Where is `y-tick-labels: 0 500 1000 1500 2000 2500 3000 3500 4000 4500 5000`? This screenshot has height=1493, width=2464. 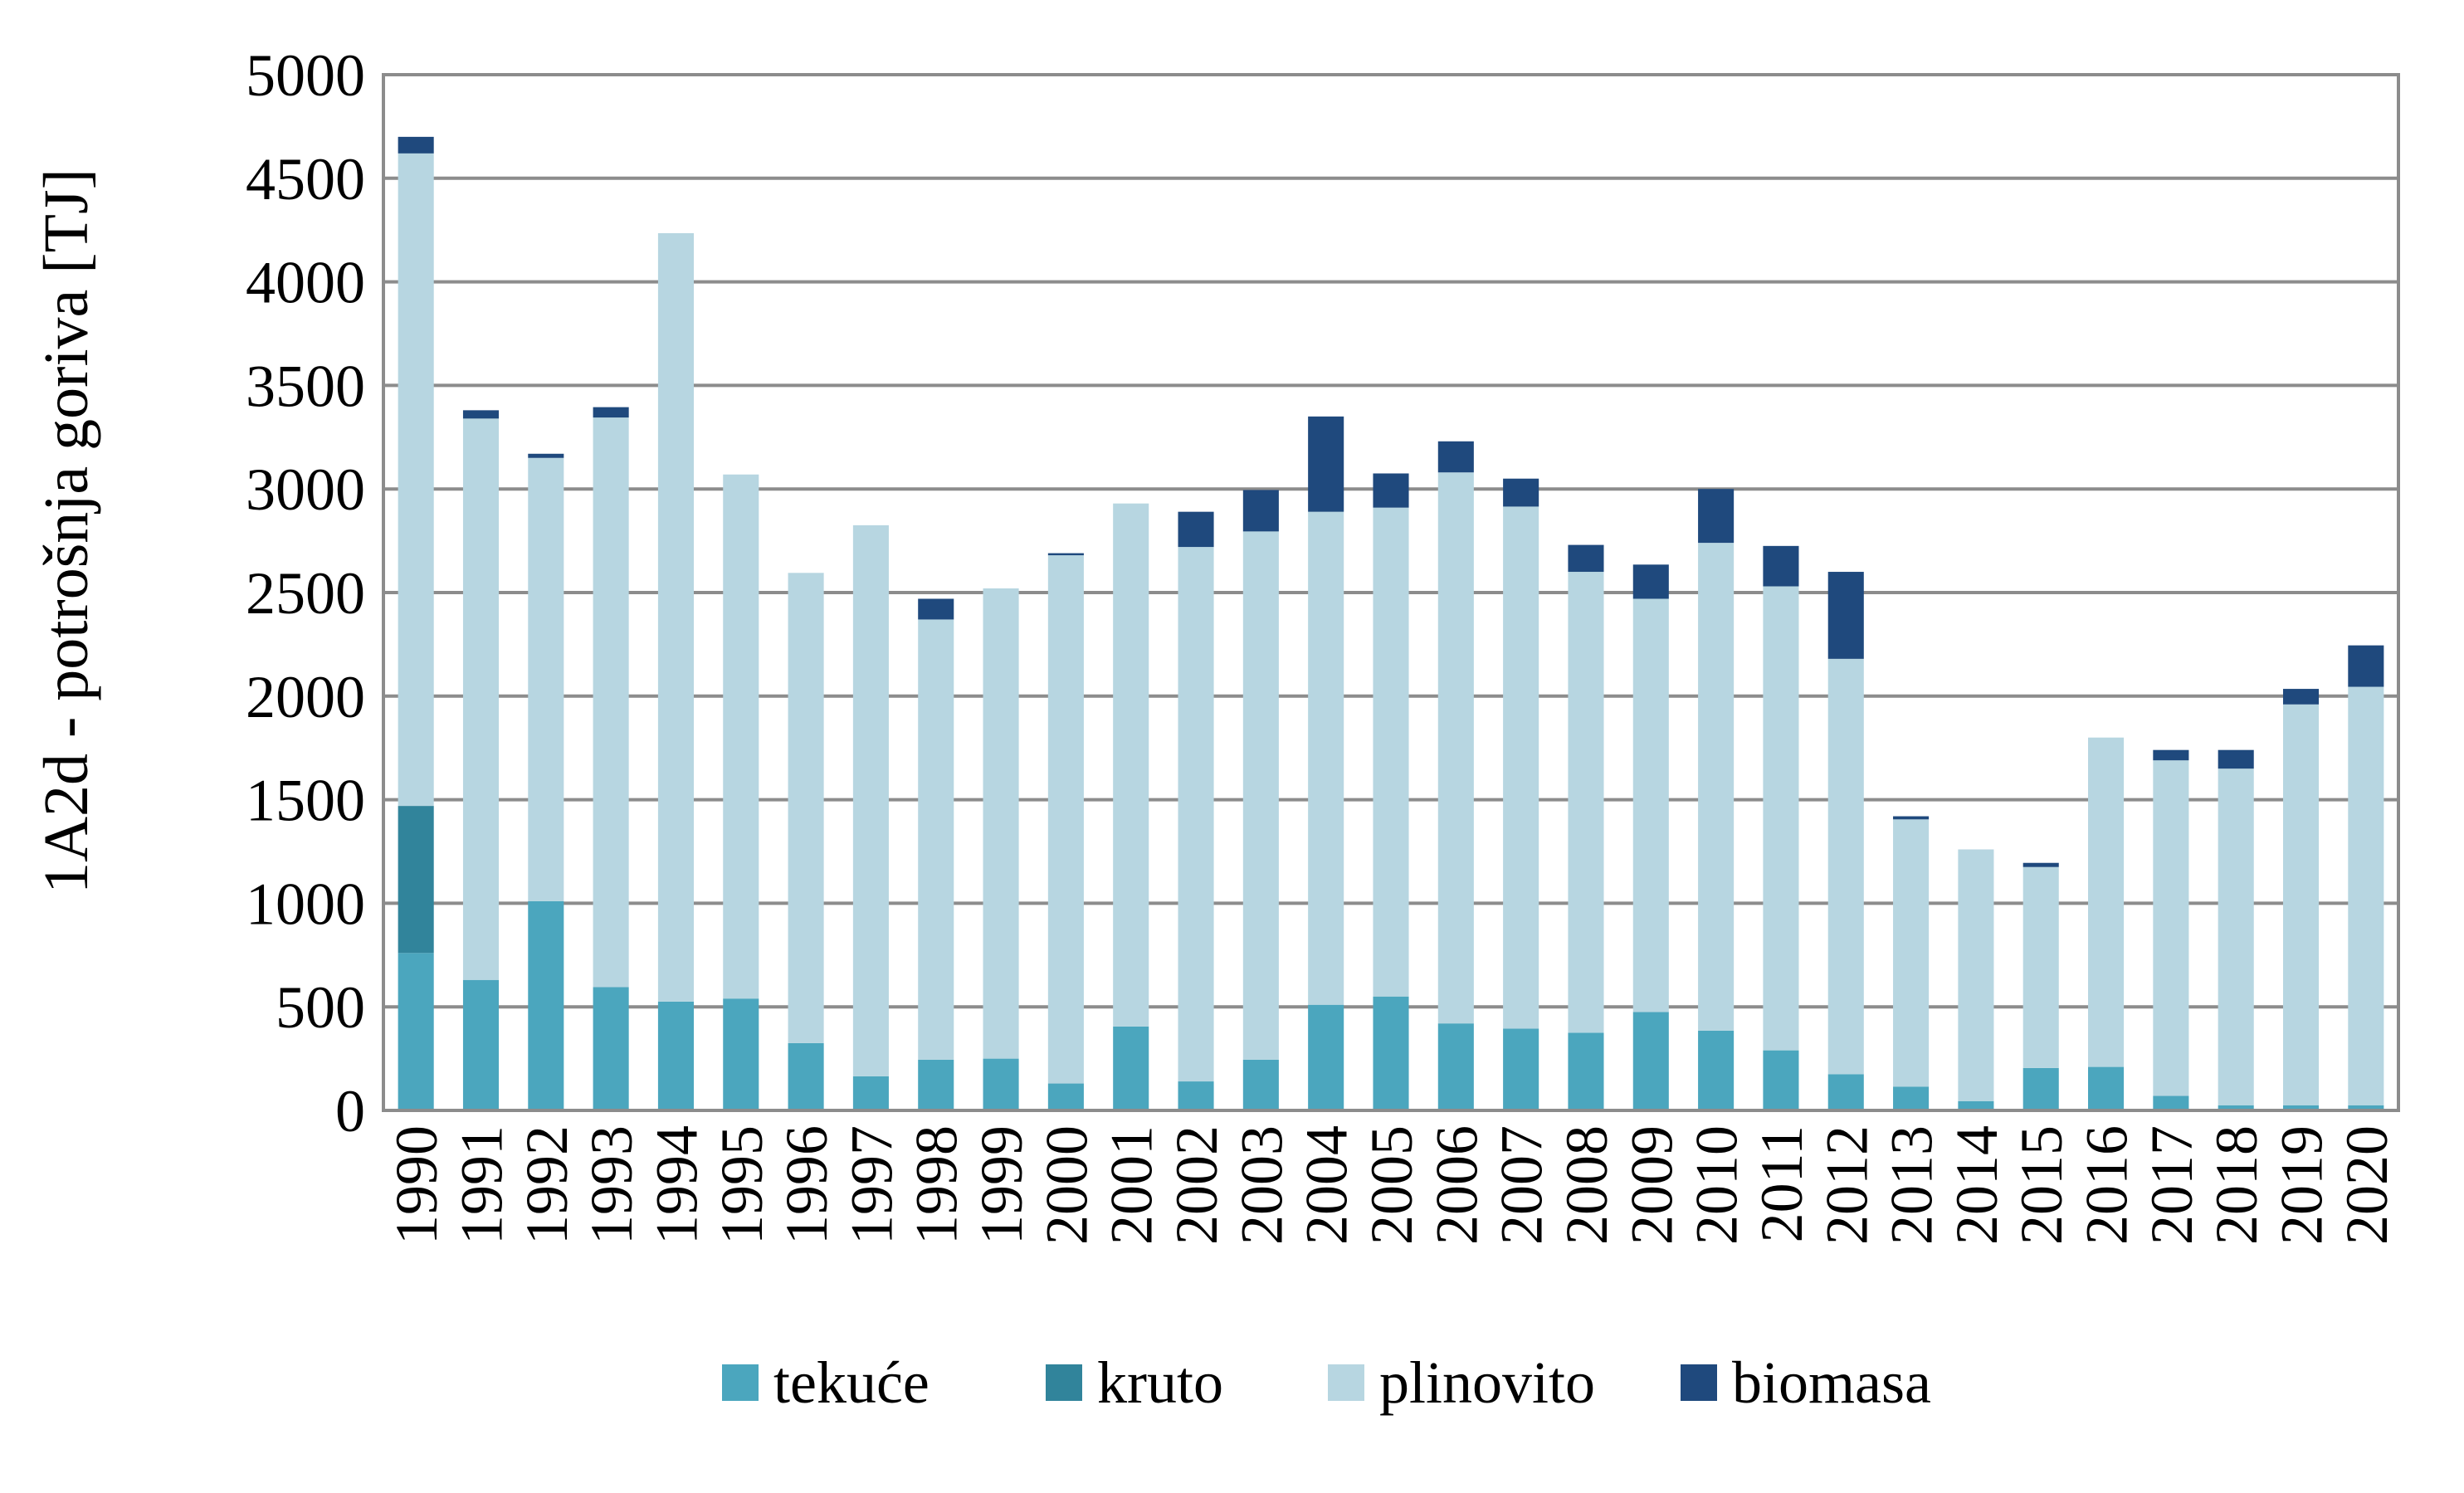
y-tick-labels: 0 500 1000 1500 2000 2500 3000 3500 4000 4500 5000 is located at coordinates (305, 593).